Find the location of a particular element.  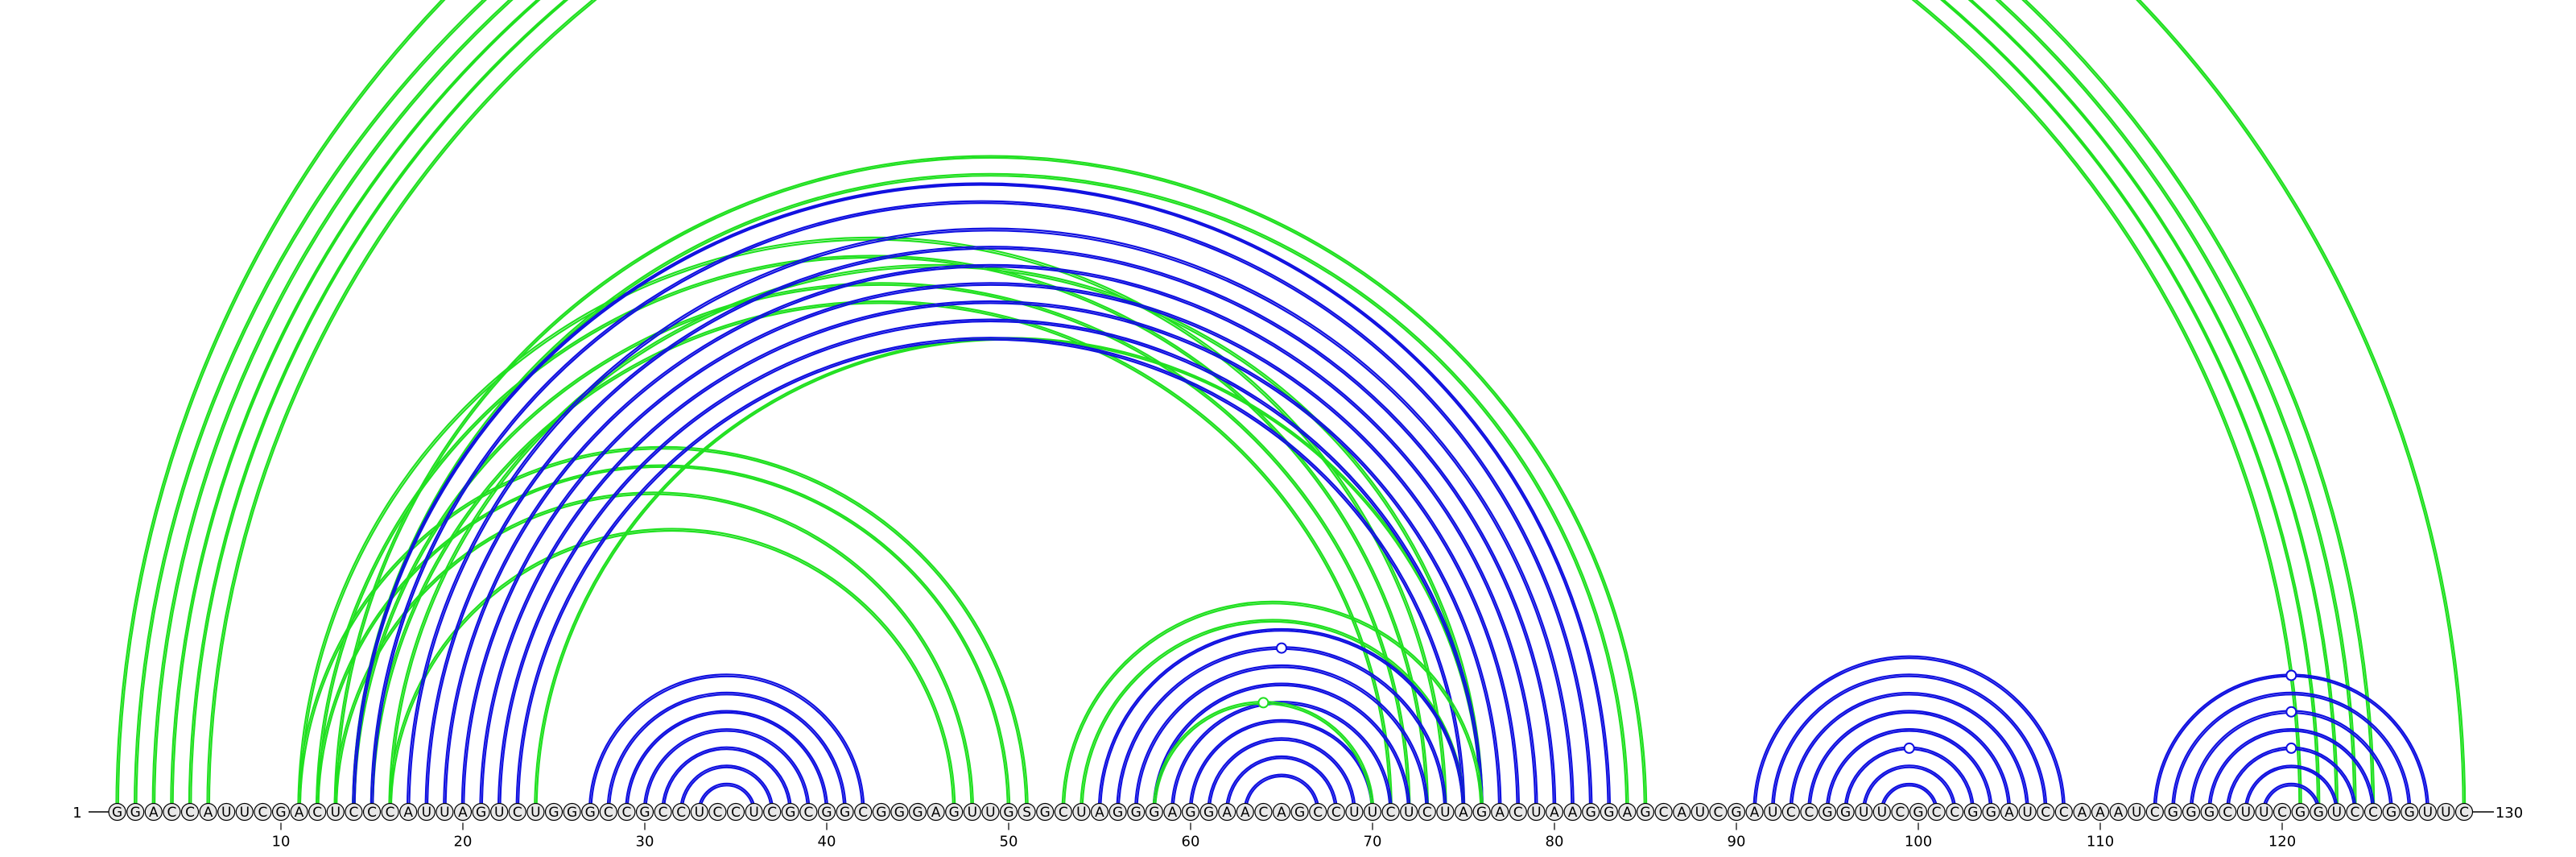

nucleotide-letter-41: G is located at coordinates (845, 813).